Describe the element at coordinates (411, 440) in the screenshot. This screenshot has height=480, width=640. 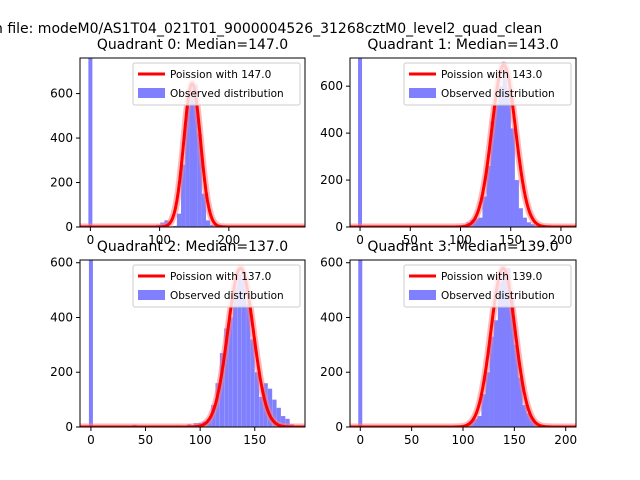
I see `x-tick-label: 50` at that location.